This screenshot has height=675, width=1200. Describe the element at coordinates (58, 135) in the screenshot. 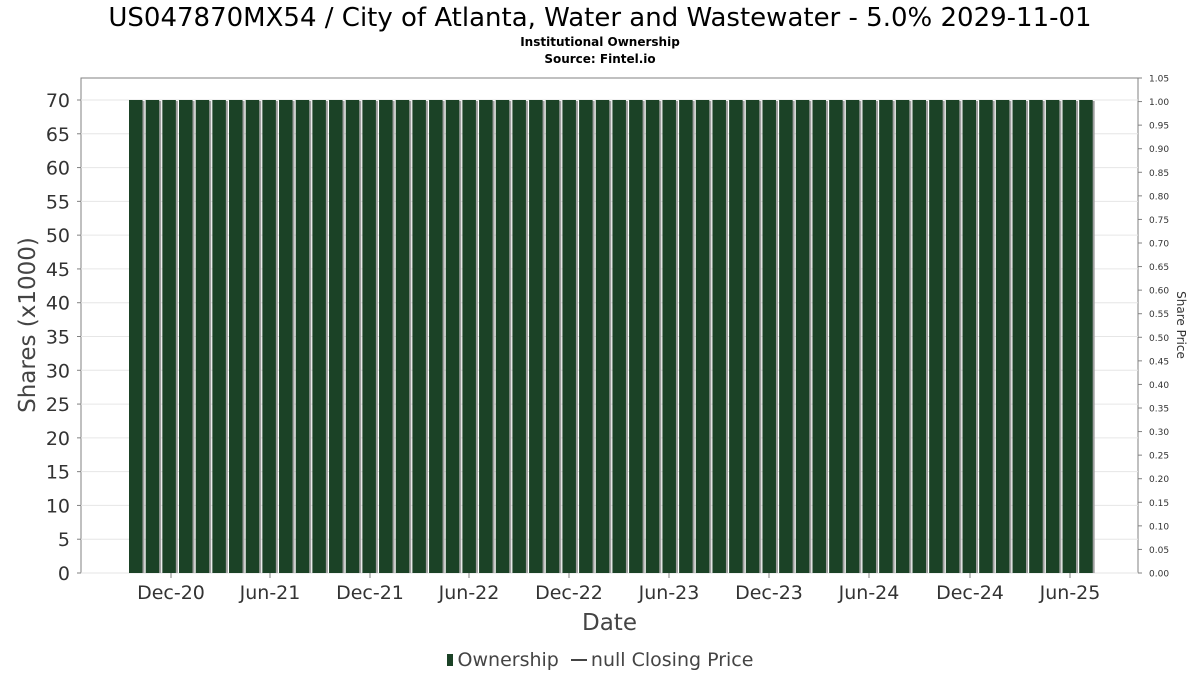

I see `y-tick-label: 65` at that location.